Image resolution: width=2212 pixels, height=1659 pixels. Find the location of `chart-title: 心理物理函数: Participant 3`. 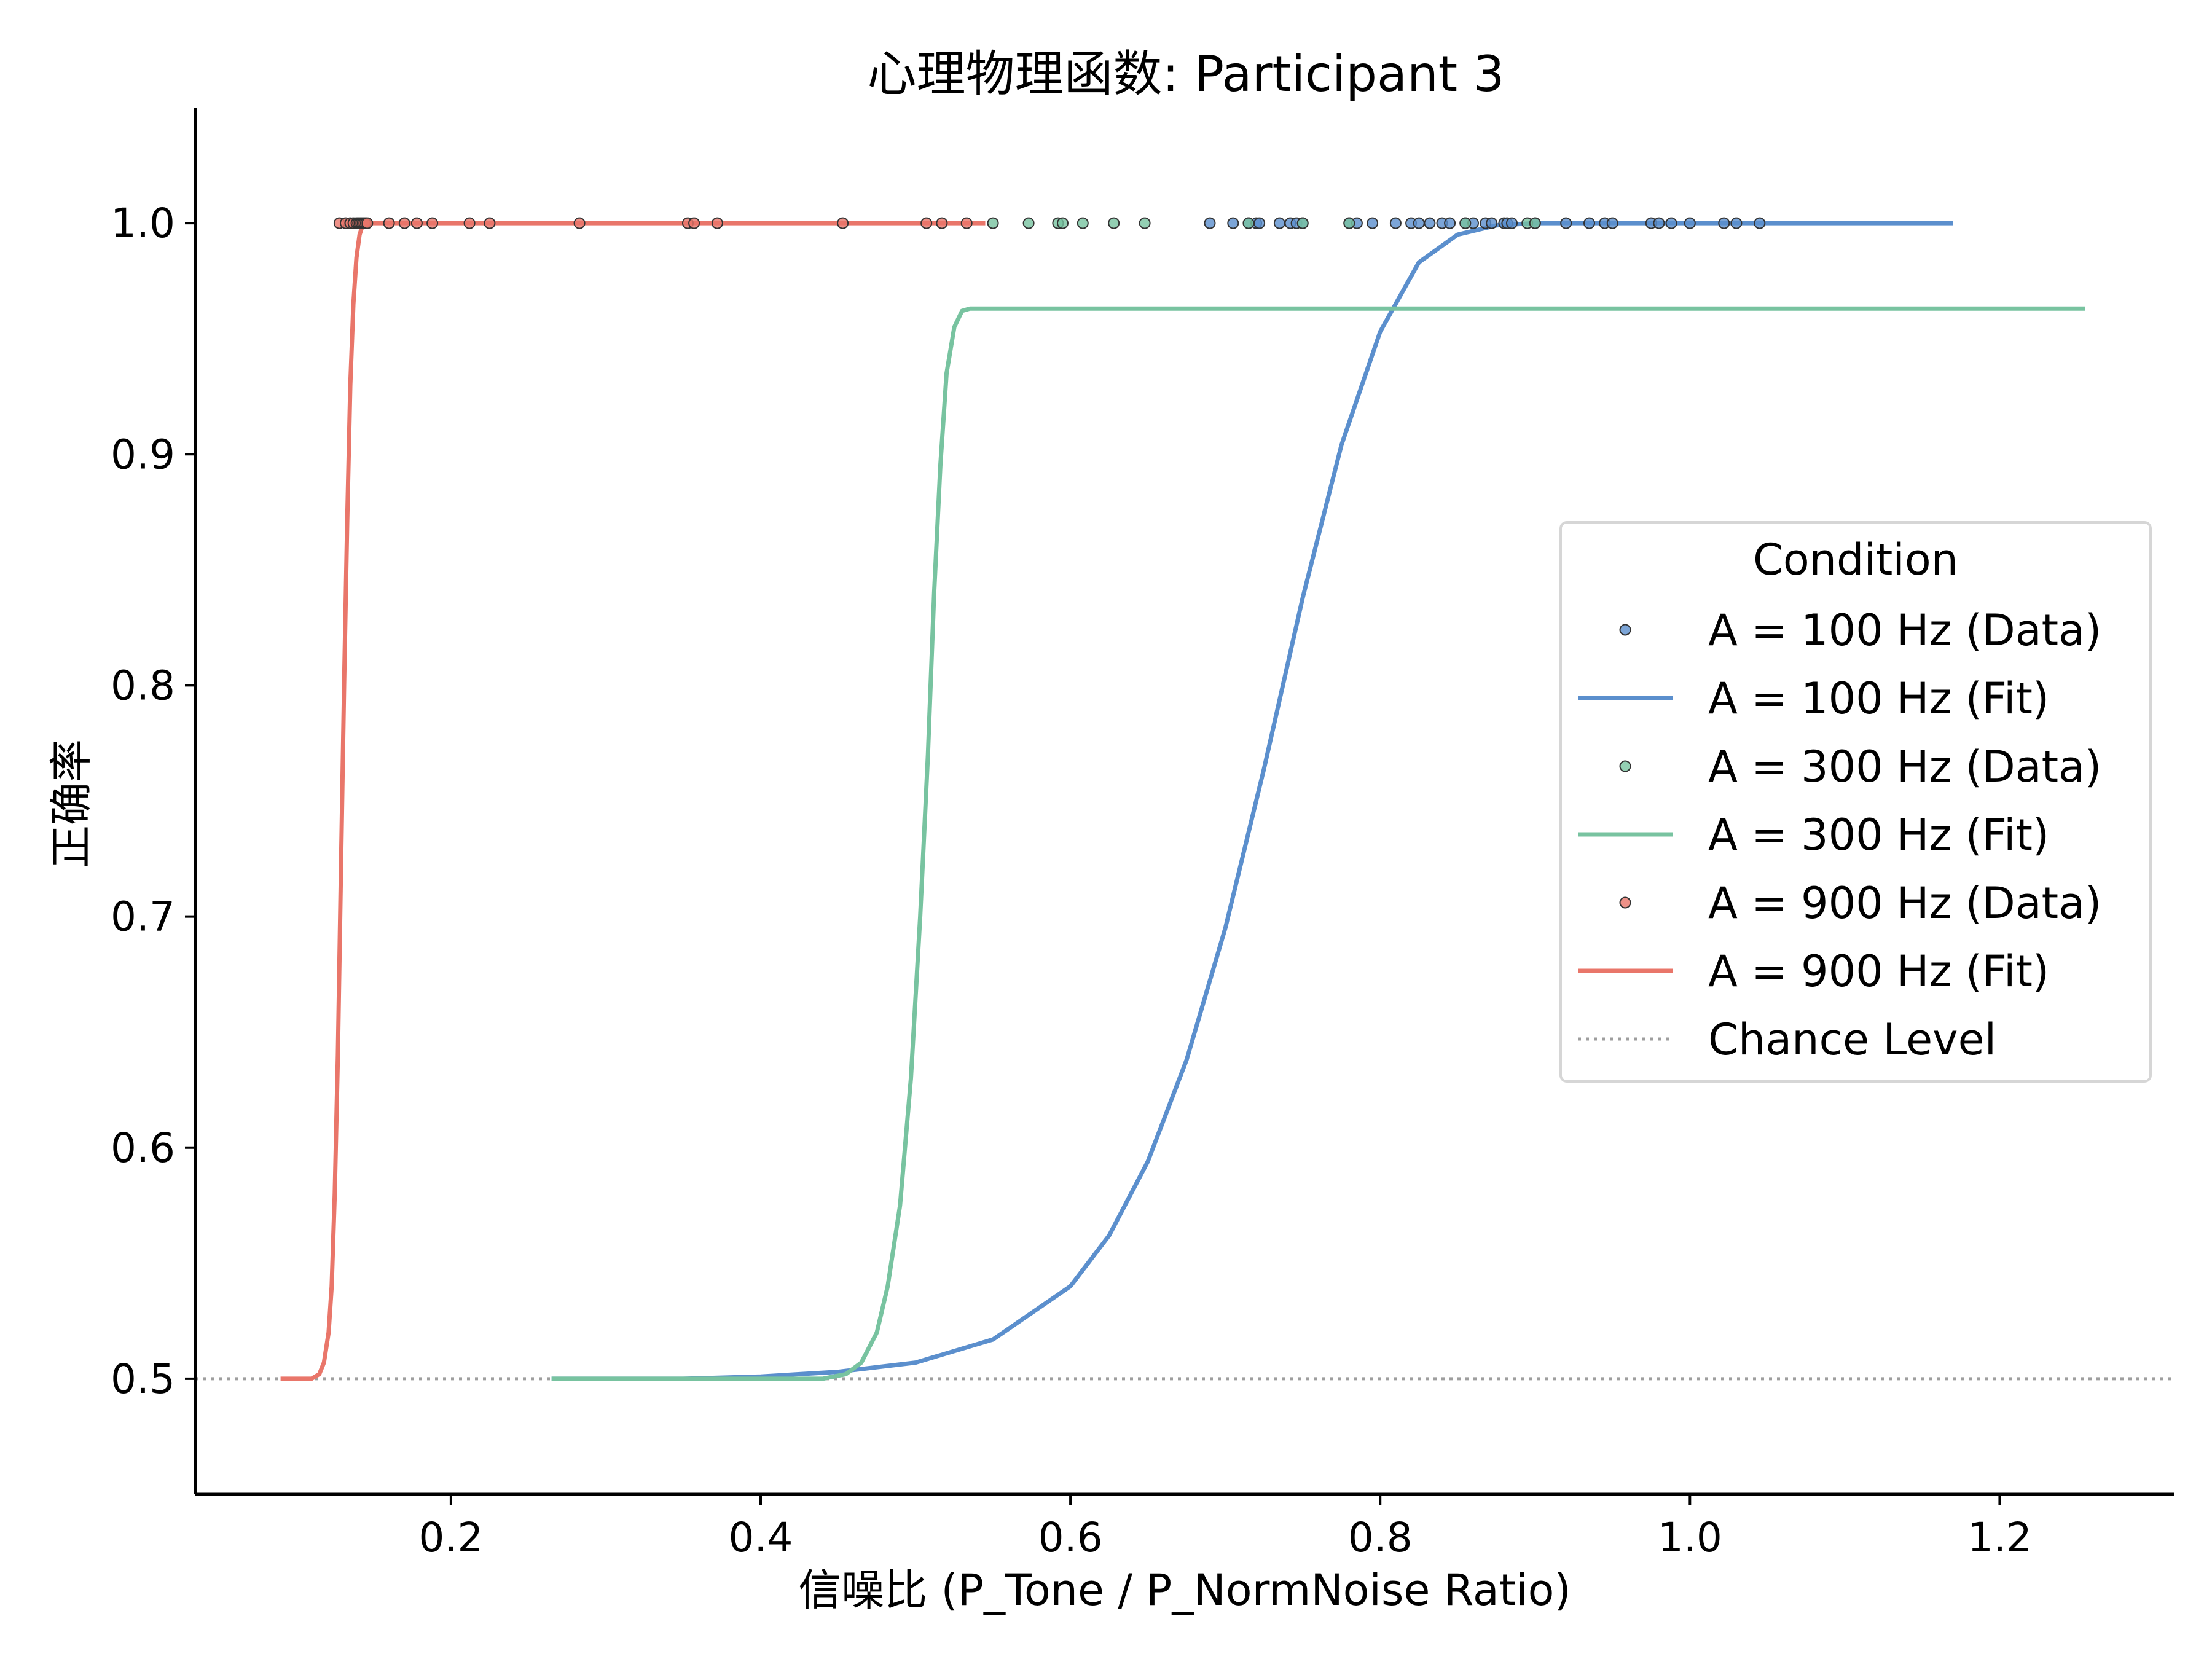

chart-title: 心理物理函数: Participant 3 is located at coordinates (1186, 74).